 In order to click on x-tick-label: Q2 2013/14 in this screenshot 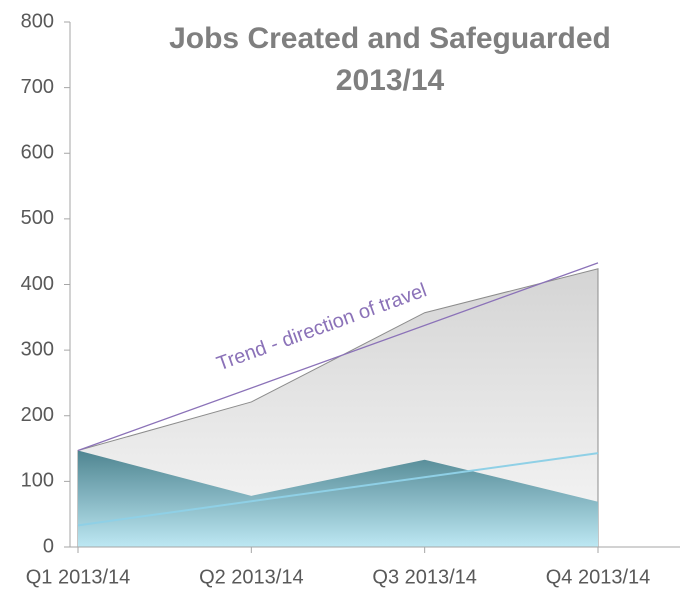, I will do `click(251, 577)`.